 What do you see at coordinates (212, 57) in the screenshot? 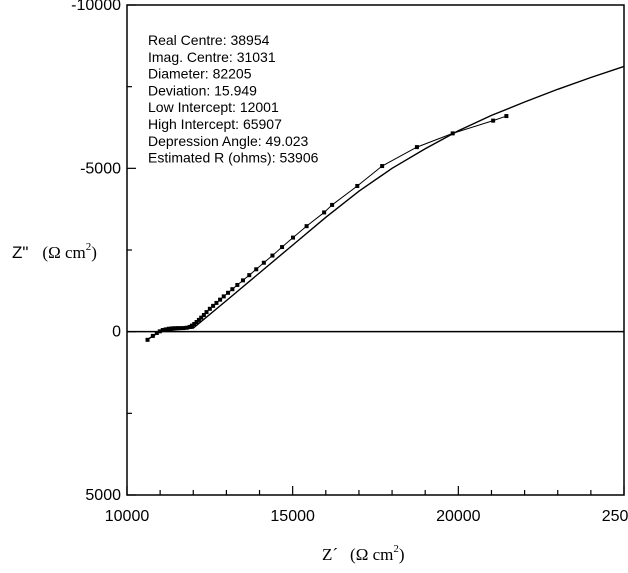
I see `fit-parameter-line: Imag. Centre: 31031` at bounding box center [212, 57].